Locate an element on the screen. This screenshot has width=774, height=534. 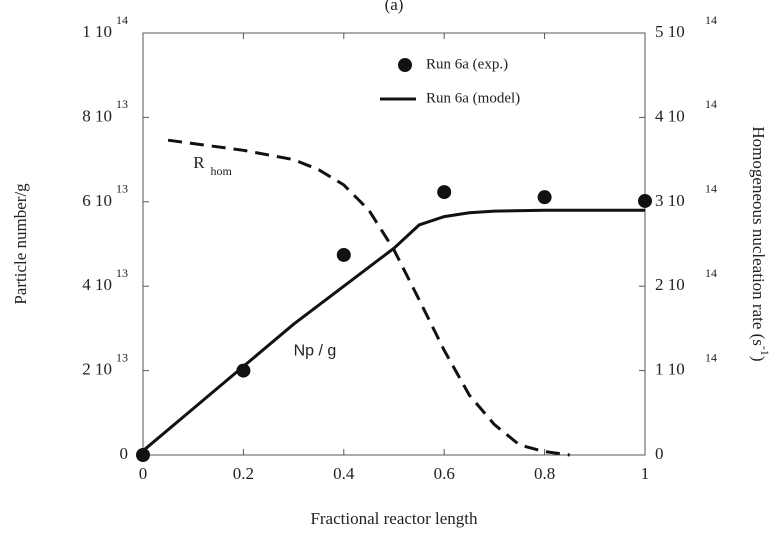
left-tick-label: 1 10 is located at coordinates (97, 31).